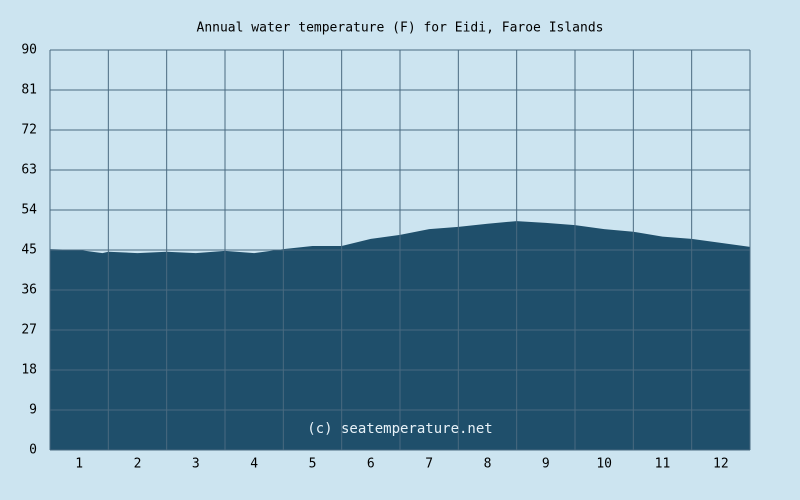 This screenshot has width=800, height=500. I want to click on x-tick-label: 11, so click(663, 464).